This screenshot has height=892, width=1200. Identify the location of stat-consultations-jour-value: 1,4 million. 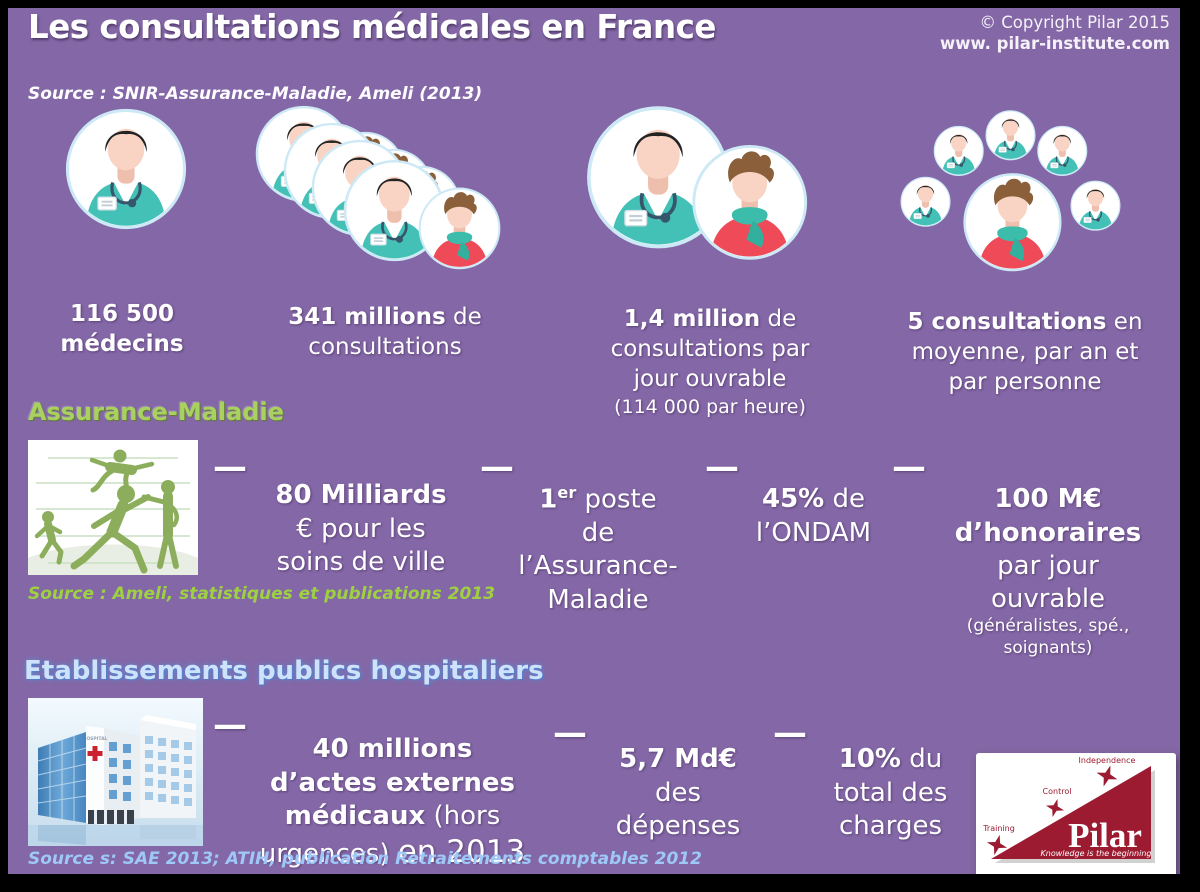
(692, 318).